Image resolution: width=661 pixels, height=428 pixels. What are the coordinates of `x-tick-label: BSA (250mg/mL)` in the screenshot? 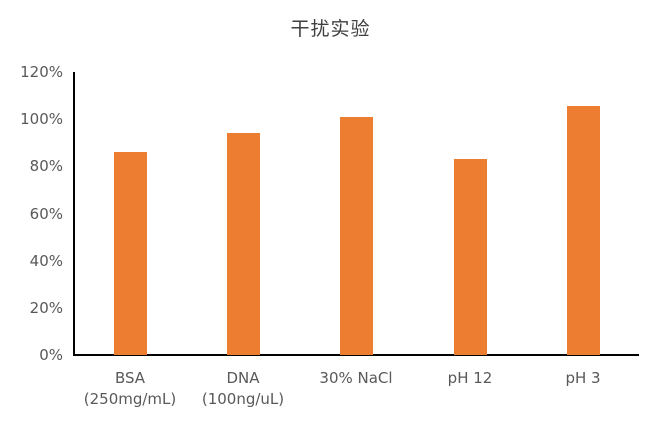 It's located at (130, 388).